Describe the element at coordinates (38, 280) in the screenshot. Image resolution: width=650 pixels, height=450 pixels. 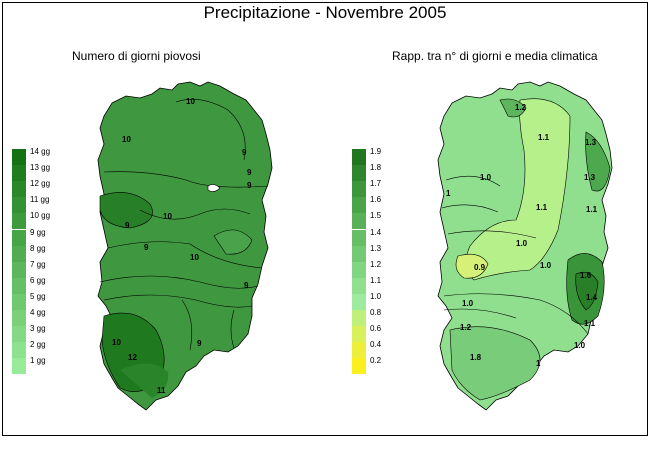
I see `legend-label: 6 gg` at that location.